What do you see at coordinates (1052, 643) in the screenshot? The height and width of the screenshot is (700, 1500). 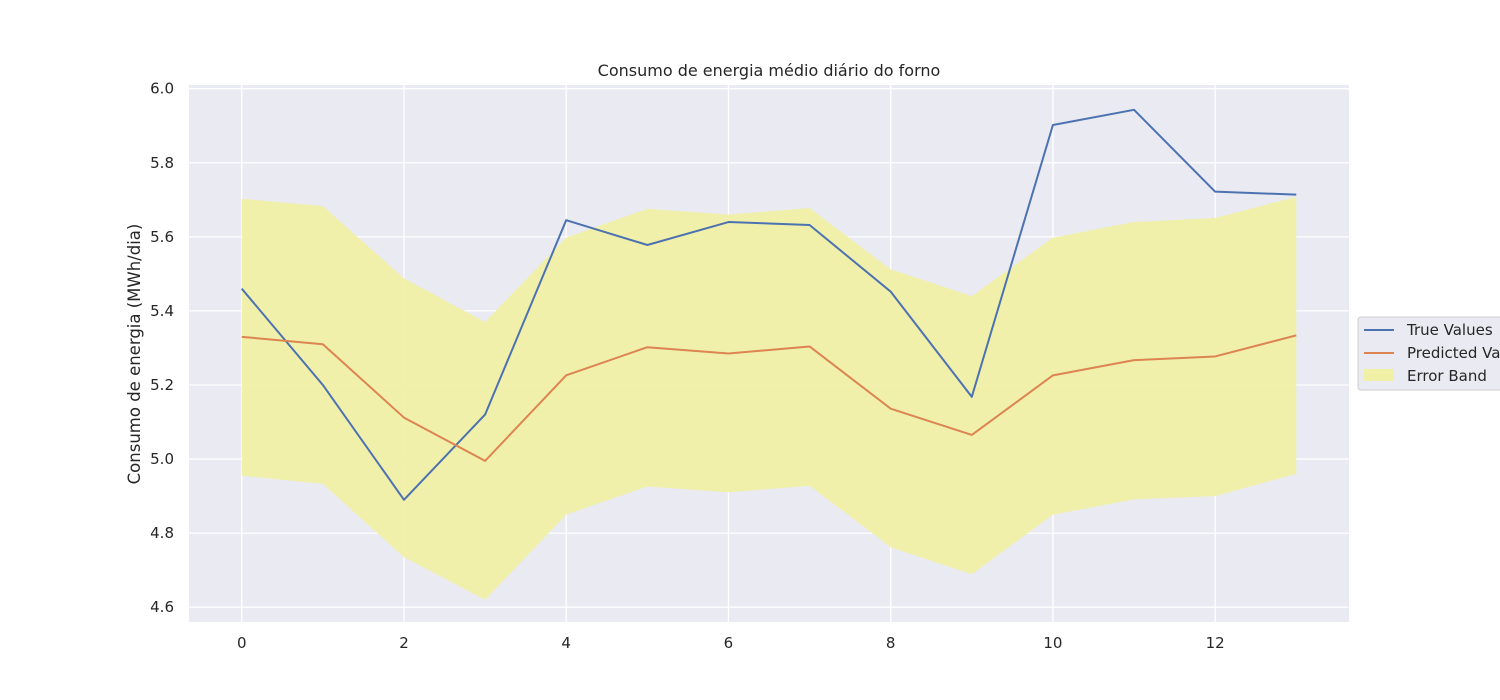 I see `x-tick-label: 10` at bounding box center [1052, 643].